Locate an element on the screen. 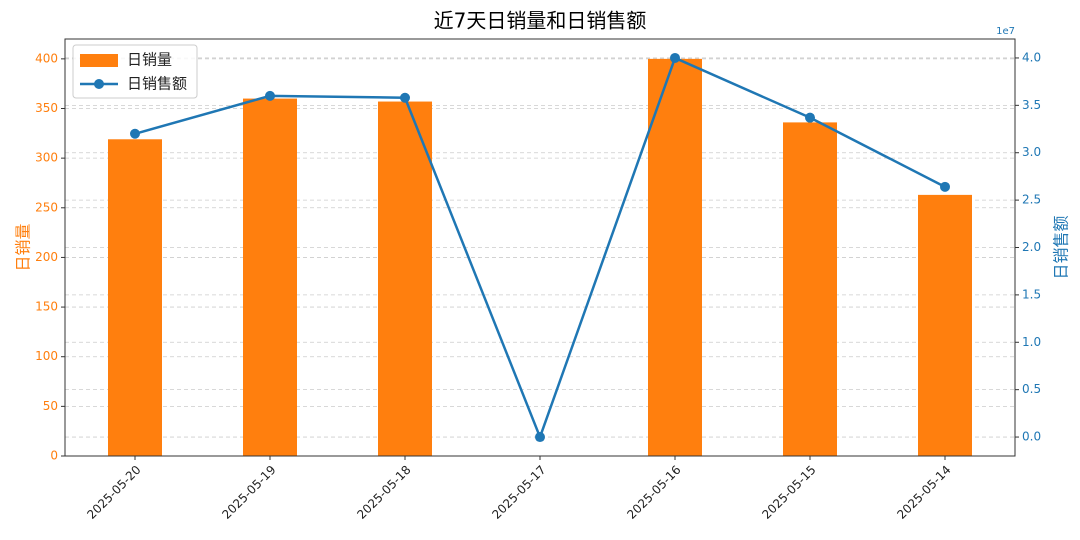 The image size is (1080, 540). y-tick-label: 100 is located at coordinates (46, 356).